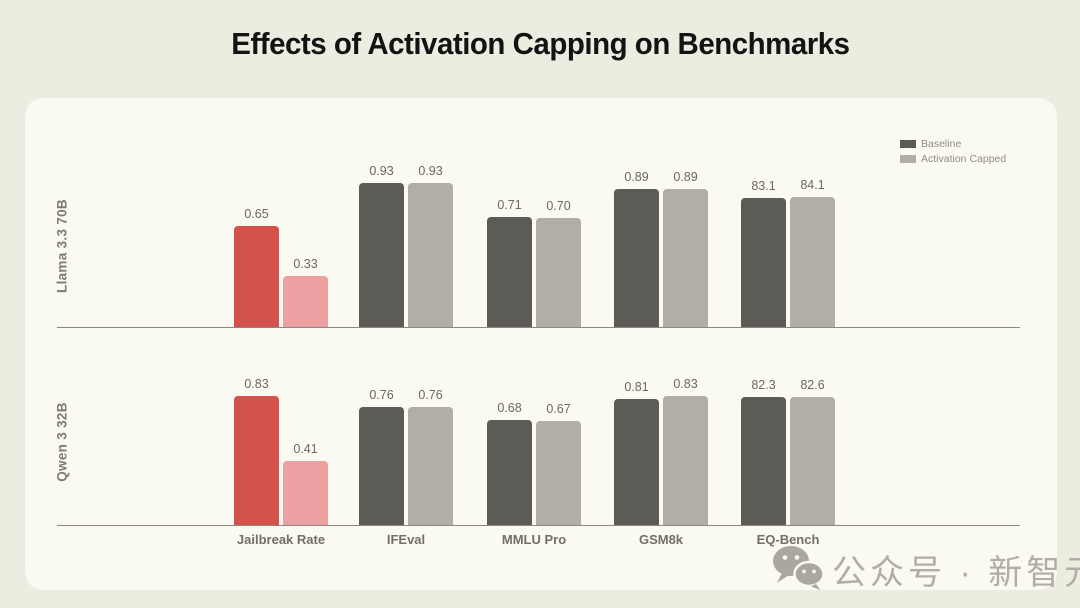  I want to click on watermark: 公众号 · 新智元, so click(926, 569).